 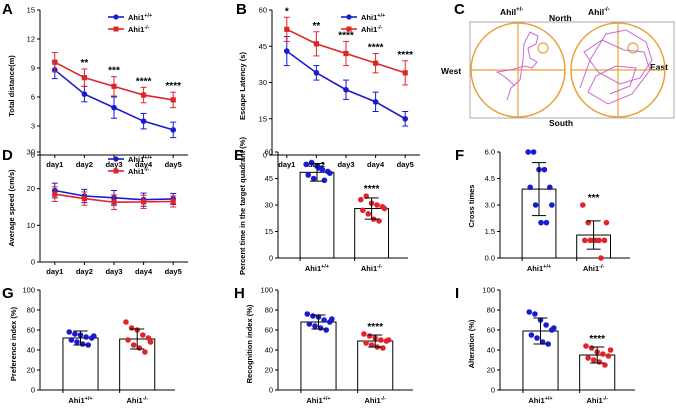 What do you see at coordinates (345, 164) in the screenshot?
I see `x-tick-label: day3` at bounding box center [345, 164].